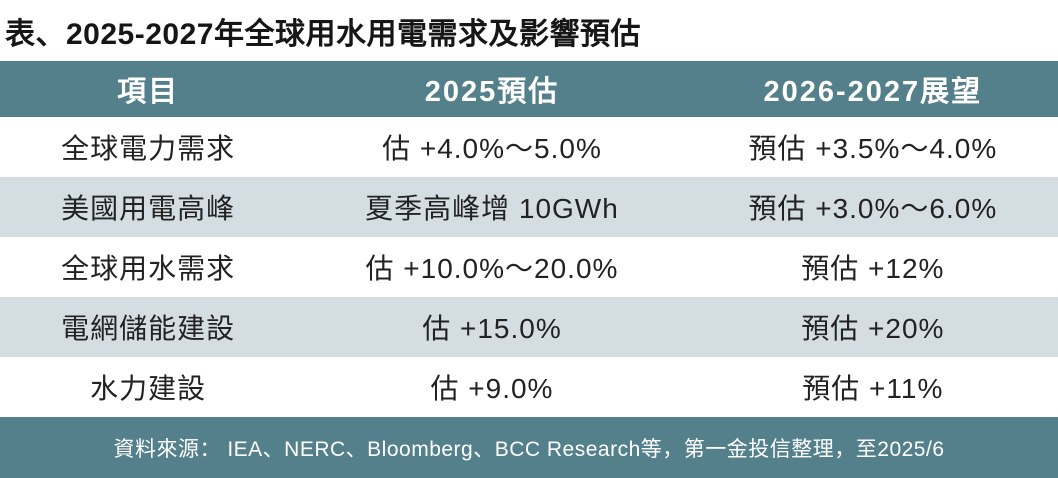  I want to click on table-row: 全球電力需求 估 +4.0%～5.0% 預估 +3.5%～4.0%, so click(529, 147).